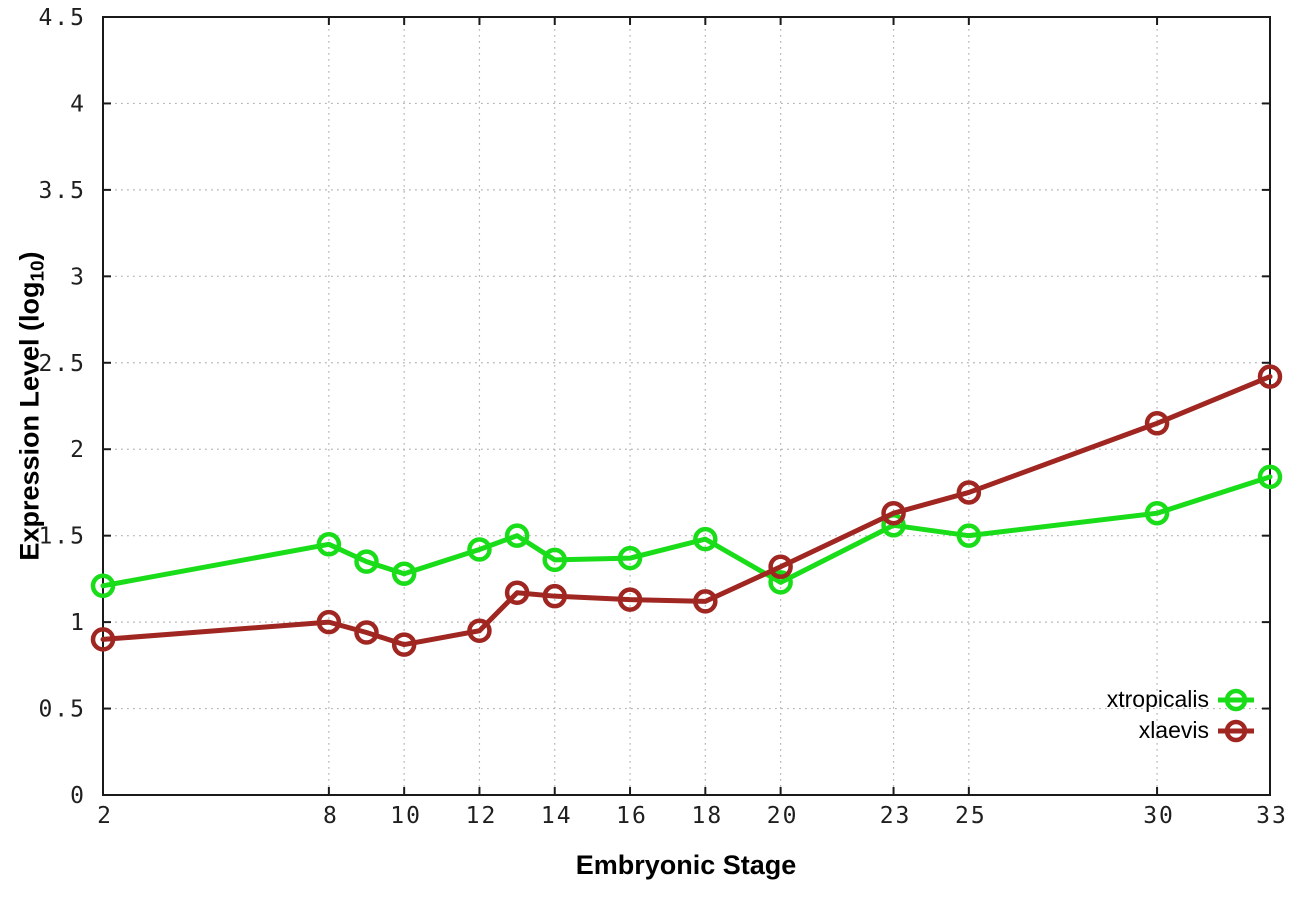 This screenshot has width=1296, height=907. What do you see at coordinates (38, 271) in the screenshot?
I see `y-axis-title-subscript: 10` at bounding box center [38, 271].